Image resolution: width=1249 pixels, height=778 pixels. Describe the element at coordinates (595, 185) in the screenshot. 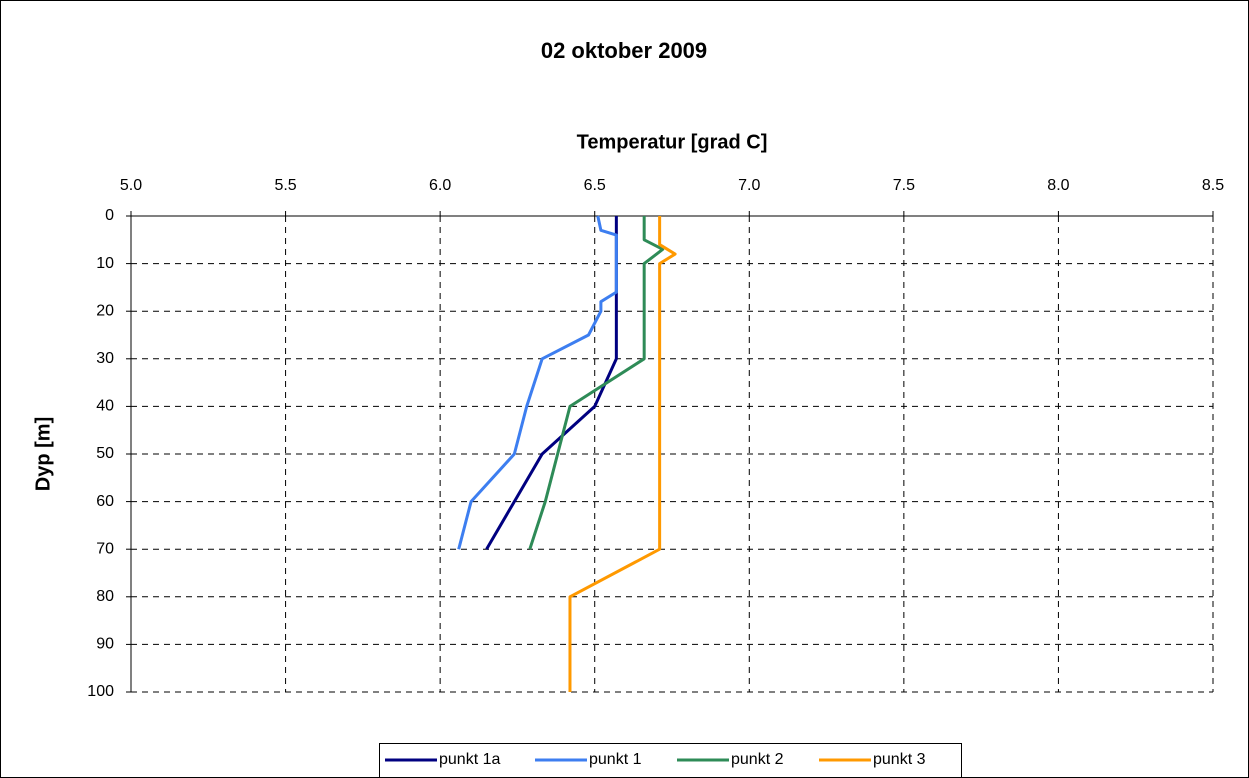

I see `x-tick-label: 6.5` at that location.